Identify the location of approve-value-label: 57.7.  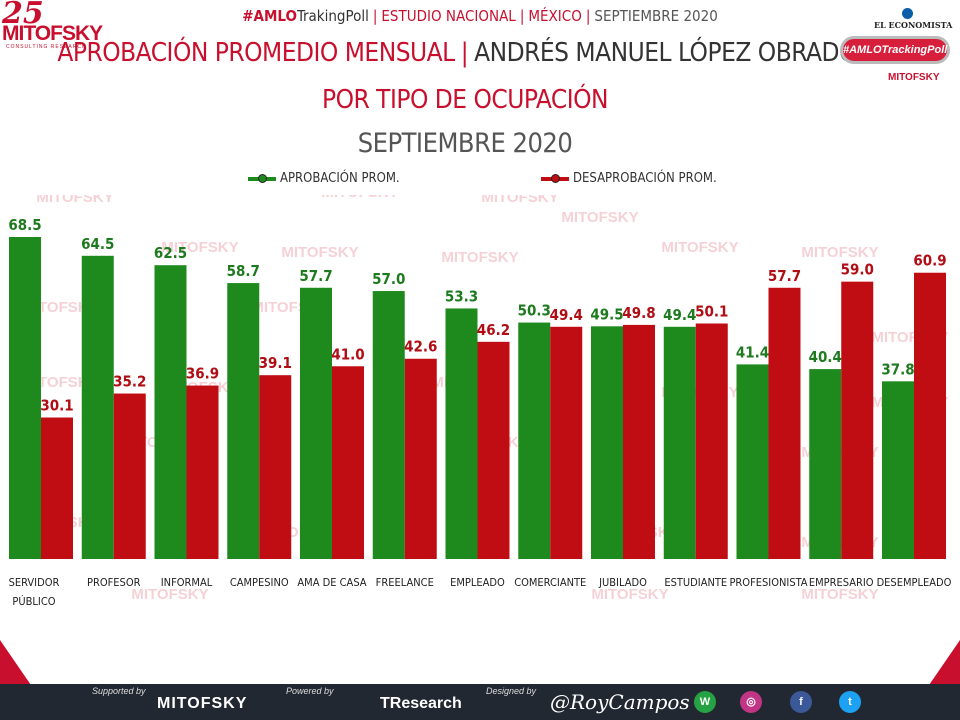
(315, 276).